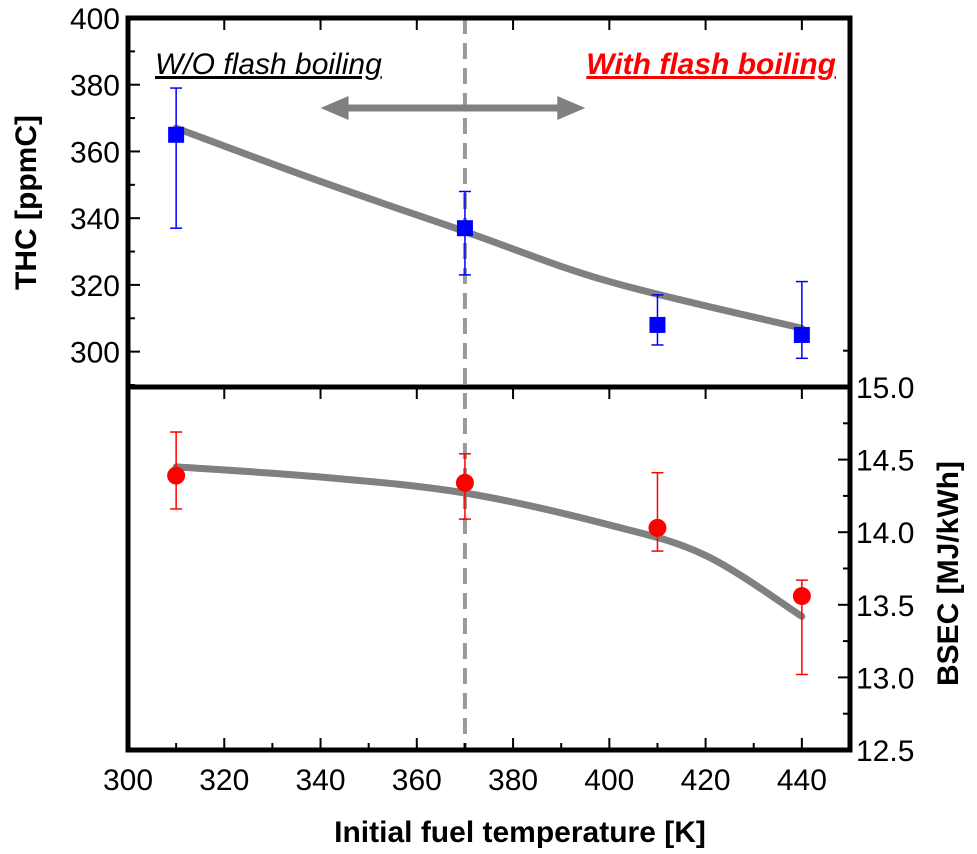  Describe the element at coordinates (948, 573) in the screenshot. I see `bsec-axis-title: BSEC [MJ/kWh]` at that location.